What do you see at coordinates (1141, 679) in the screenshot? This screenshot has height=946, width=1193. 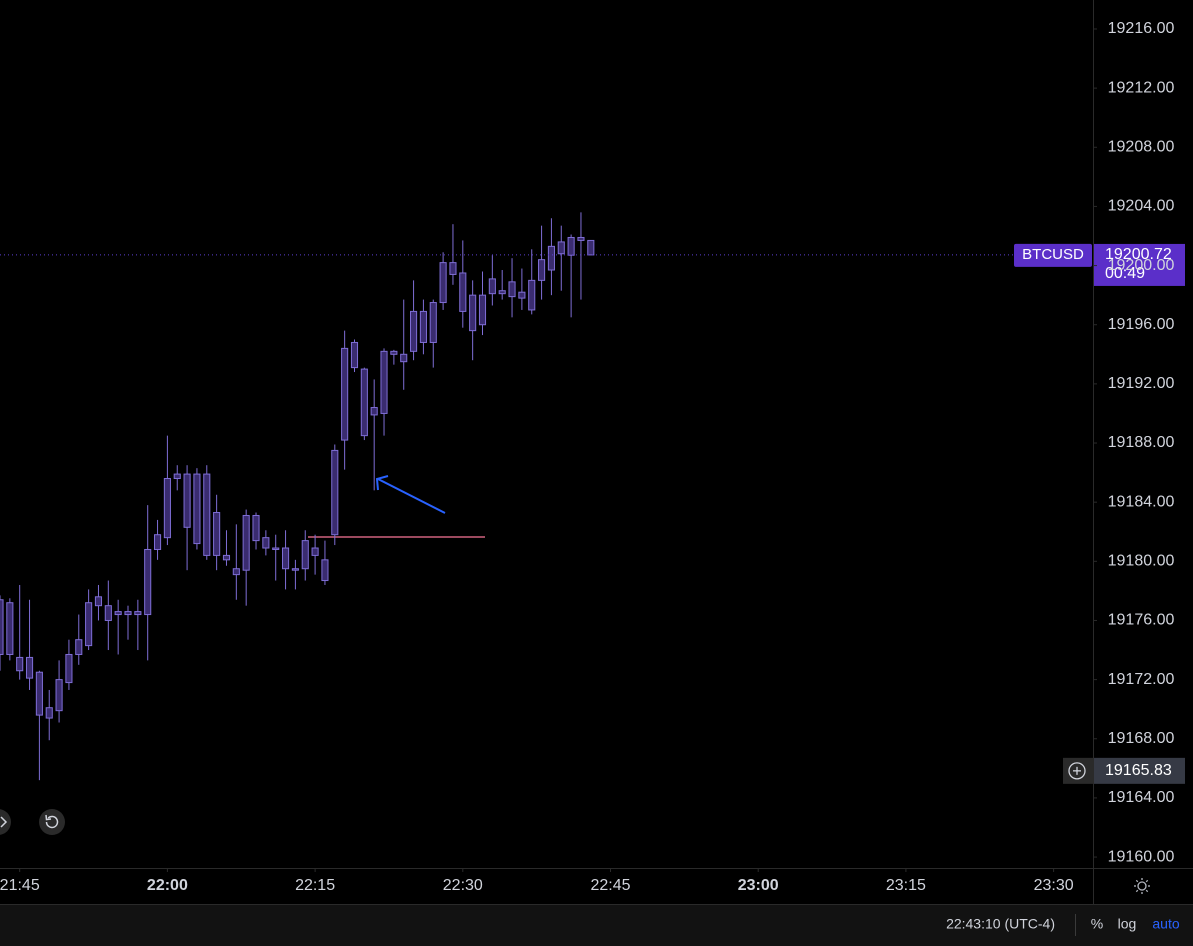 I see `y-tick-label: 19172.00` at bounding box center [1141, 679].